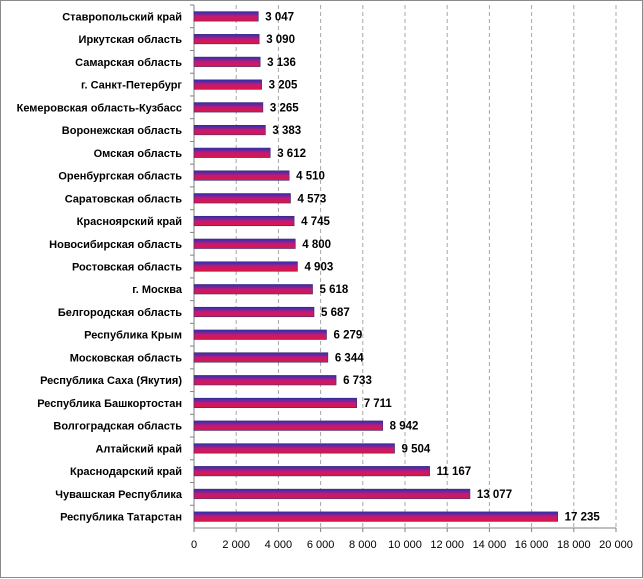  Describe the element at coordinates (127, 268) in the screenshot. I see `category-label: Ростовская область` at that location.